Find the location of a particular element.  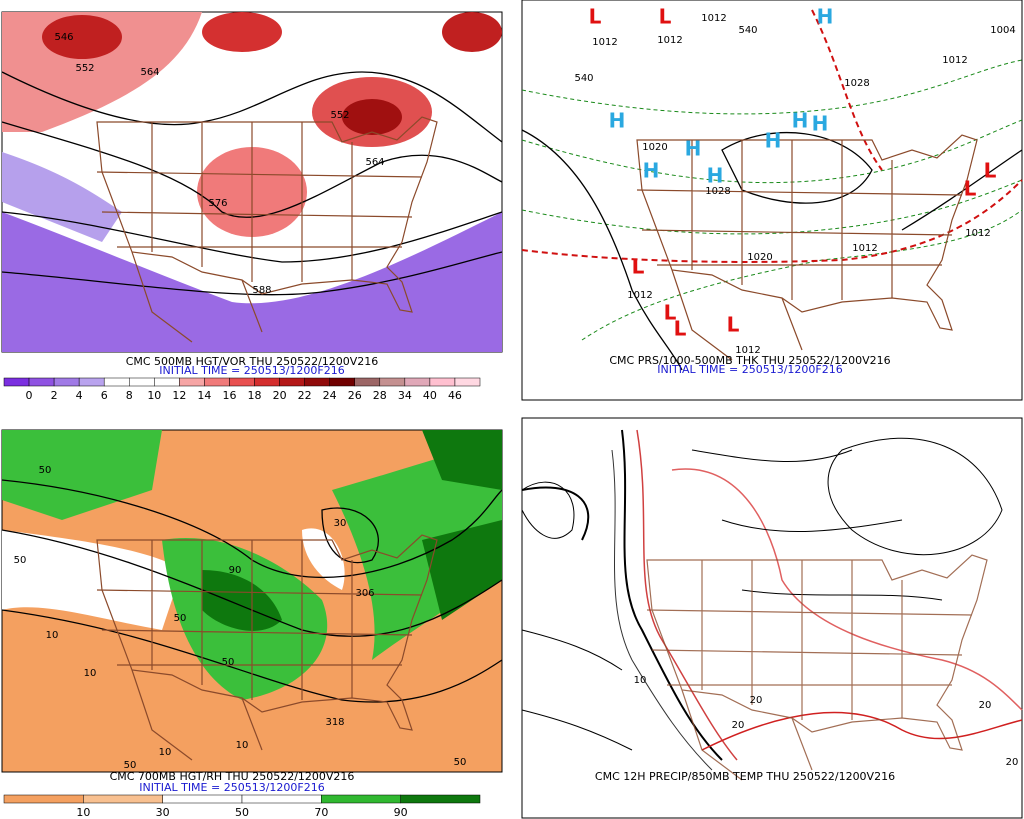

contour-label: 546 is located at coordinates (63, 37).